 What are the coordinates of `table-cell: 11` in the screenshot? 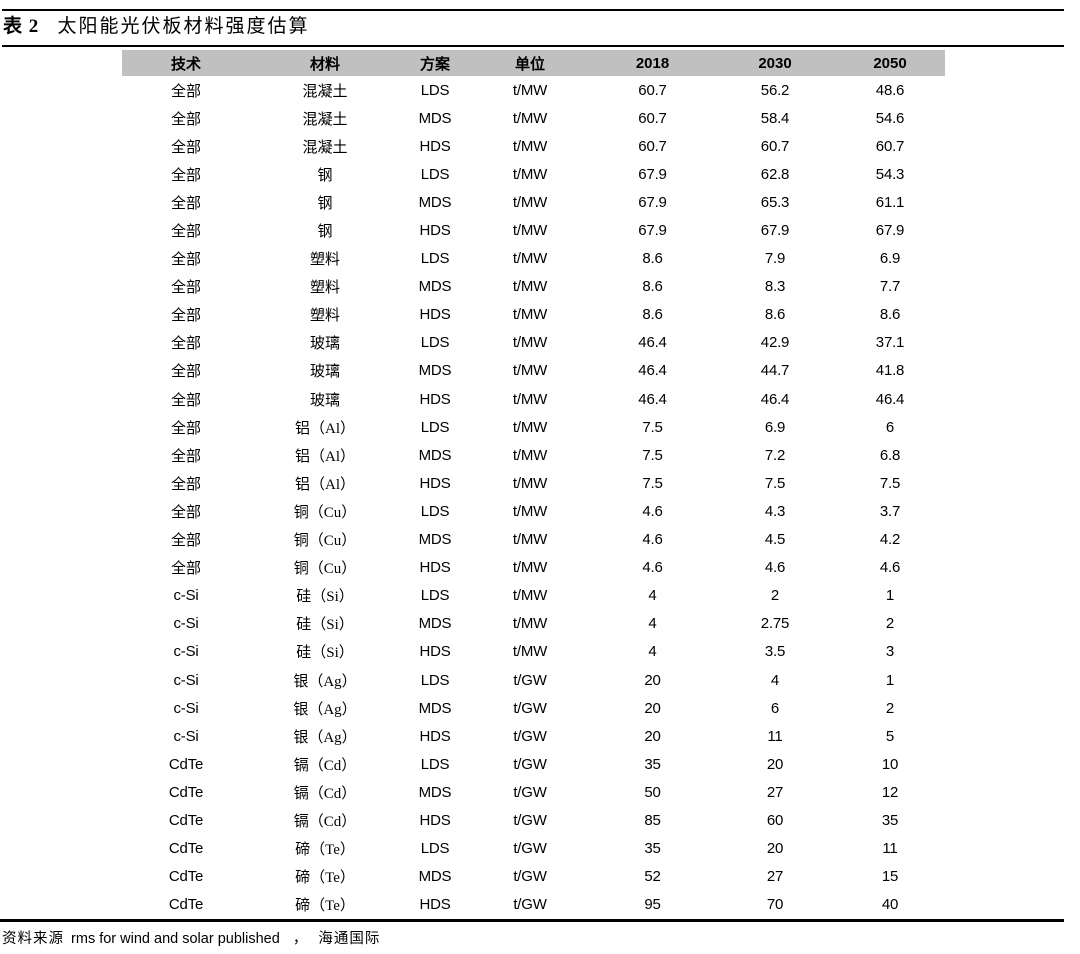 It's located at (775, 736).